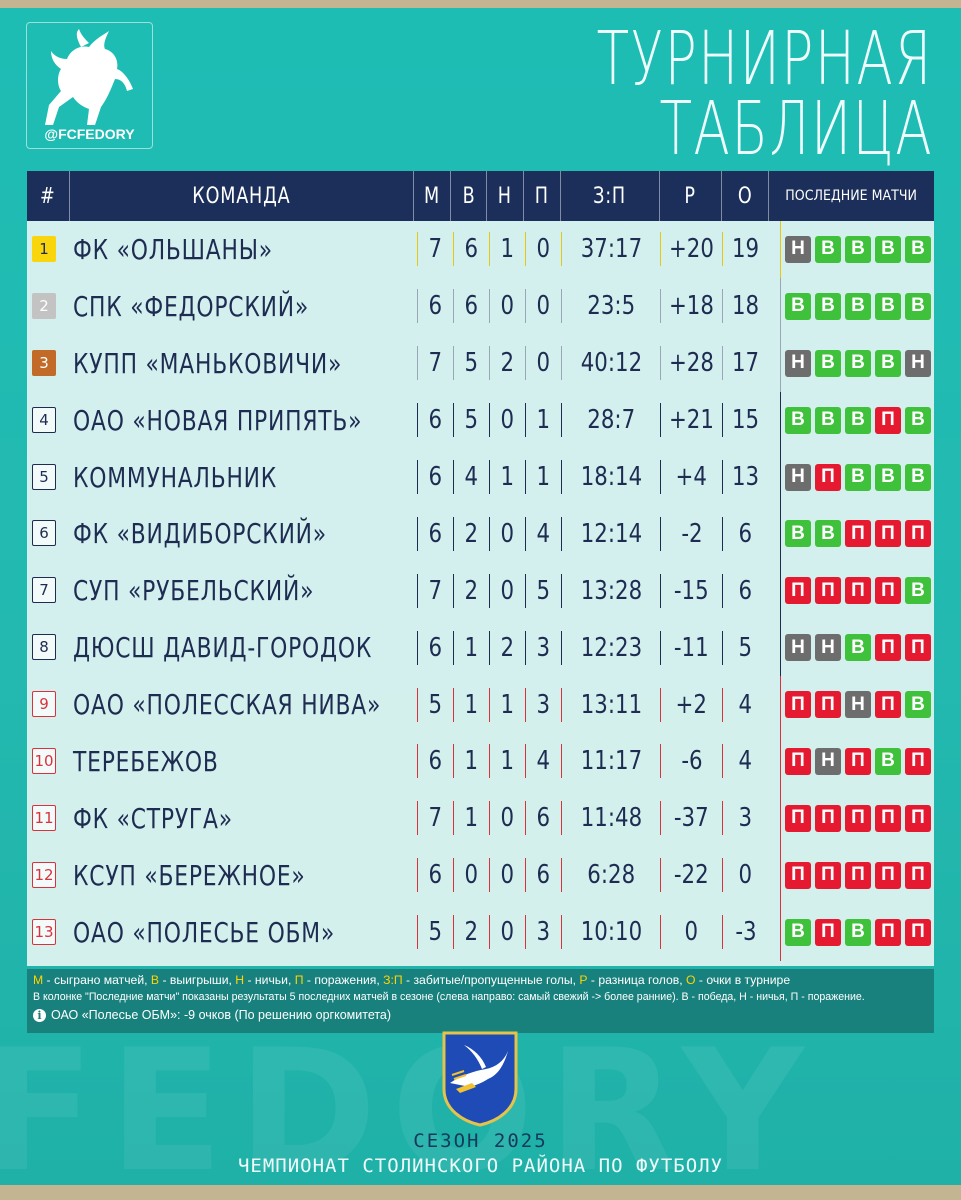 The width and height of the screenshot is (961, 1200). What do you see at coordinates (610, 477) in the screenshot?
I see `stat-goals: 18:14` at bounding box center [610, 477].